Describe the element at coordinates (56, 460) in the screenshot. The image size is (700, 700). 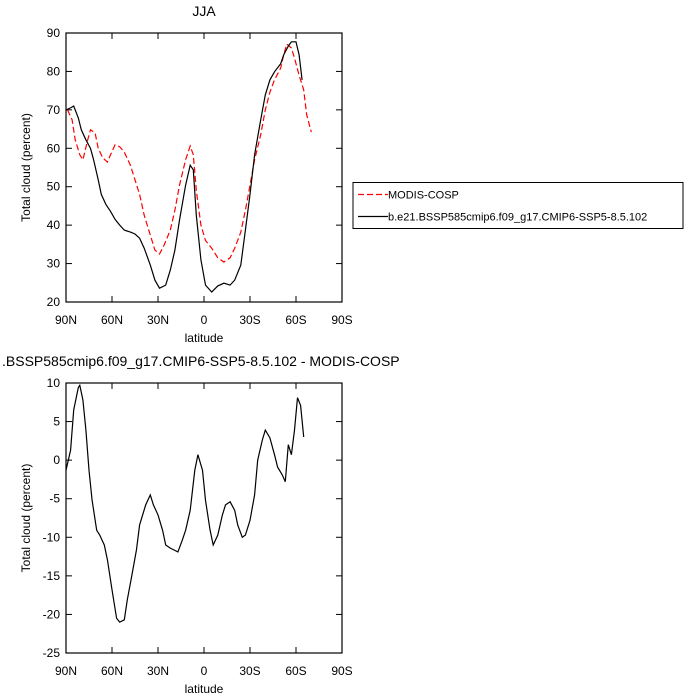
I see `y-tick-label: 0` at that location.